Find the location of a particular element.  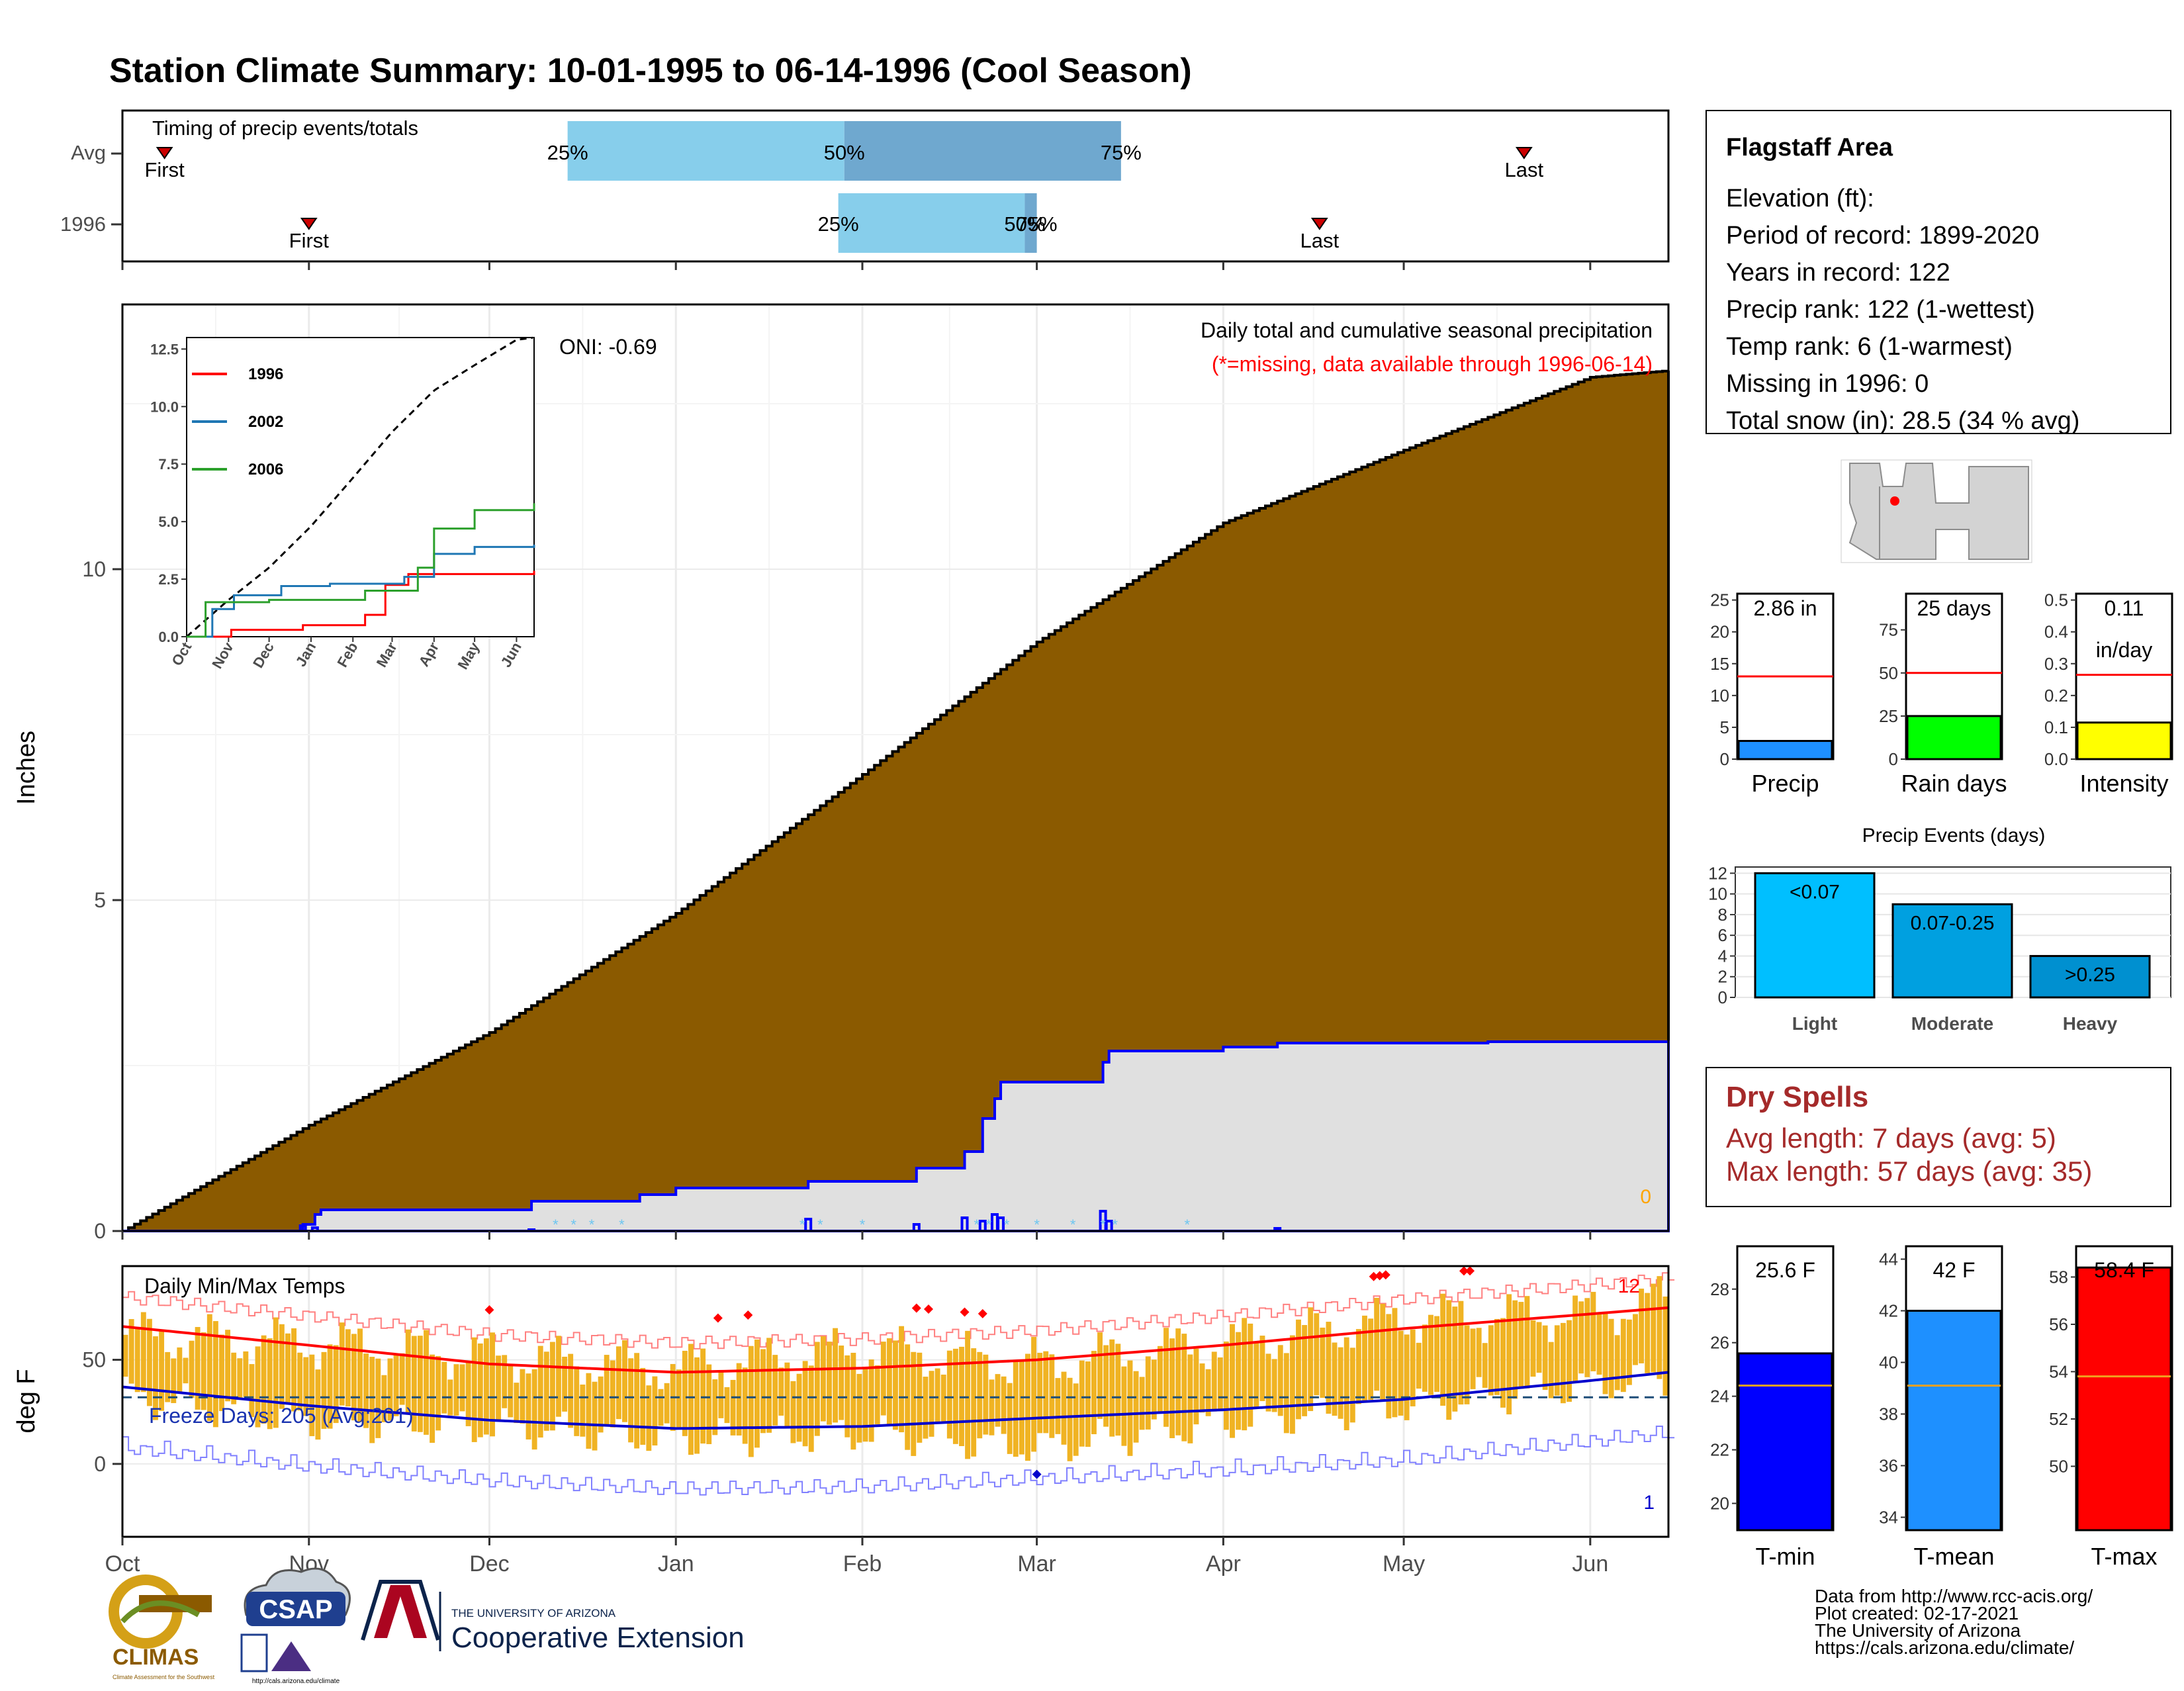

temp-summary-ytick-label: 24 is located at coordinates (1720, 1396).